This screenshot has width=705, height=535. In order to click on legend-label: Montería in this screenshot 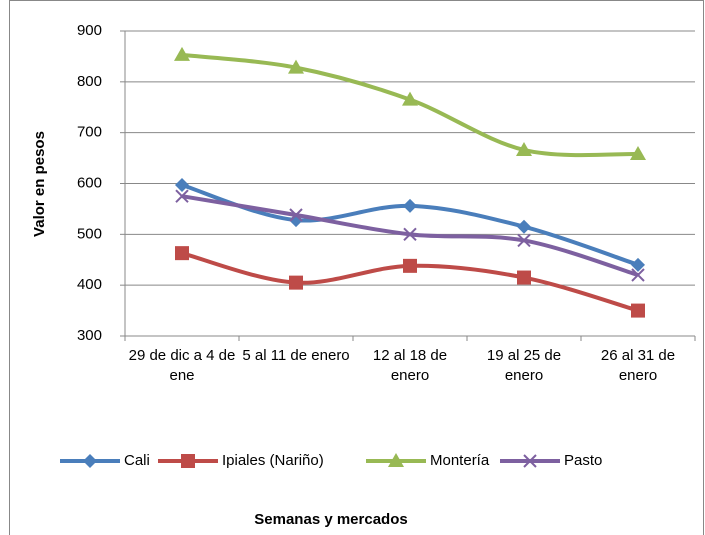, I will do `click(460, 460)`.